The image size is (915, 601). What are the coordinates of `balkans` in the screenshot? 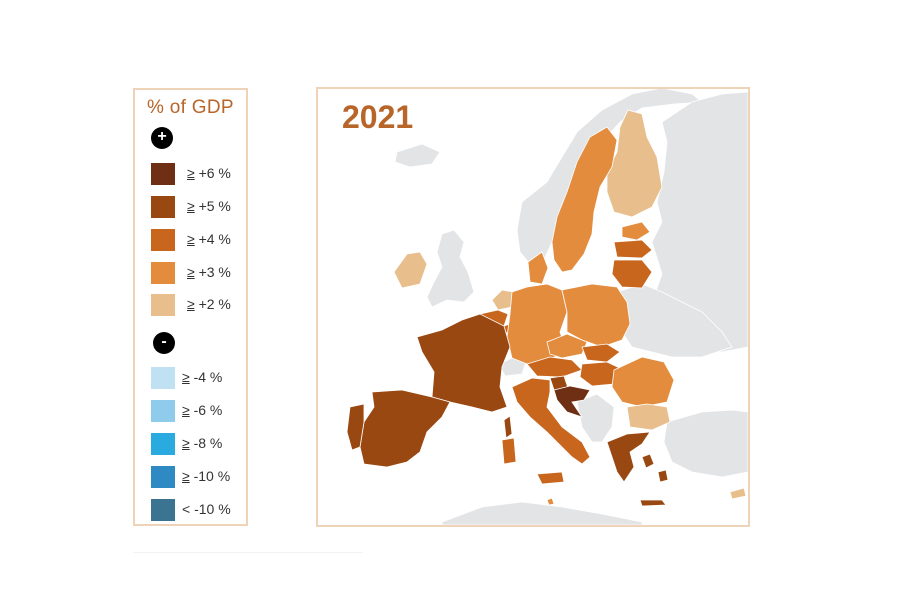 It's located at (595, 418).